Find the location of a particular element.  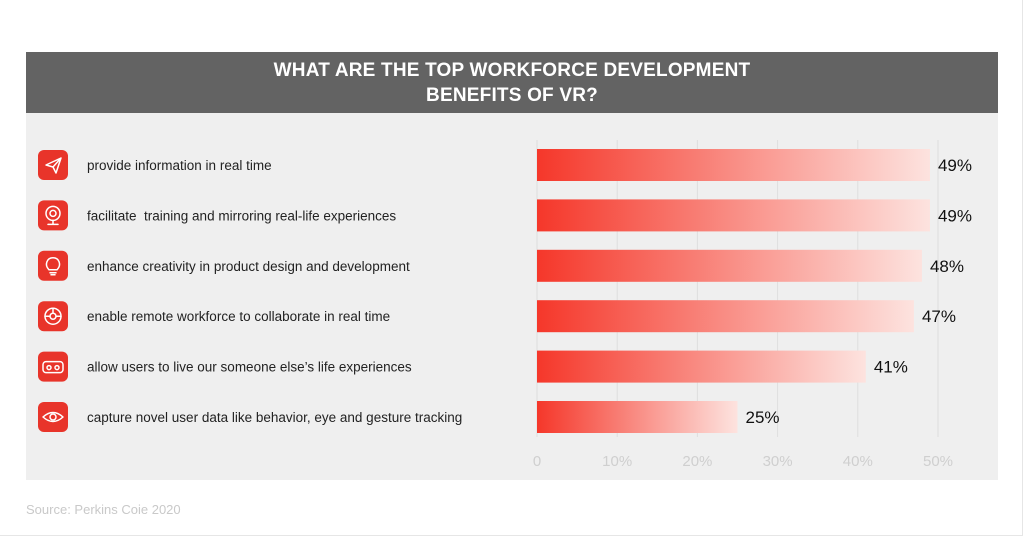

eye-icon is located at coordinates (53, 417).